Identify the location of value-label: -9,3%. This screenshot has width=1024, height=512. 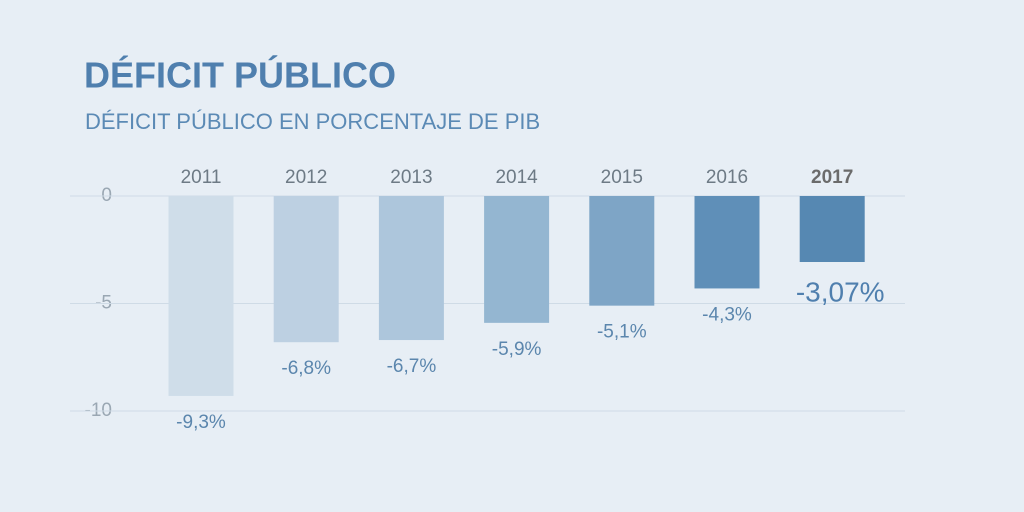
(201, 422).